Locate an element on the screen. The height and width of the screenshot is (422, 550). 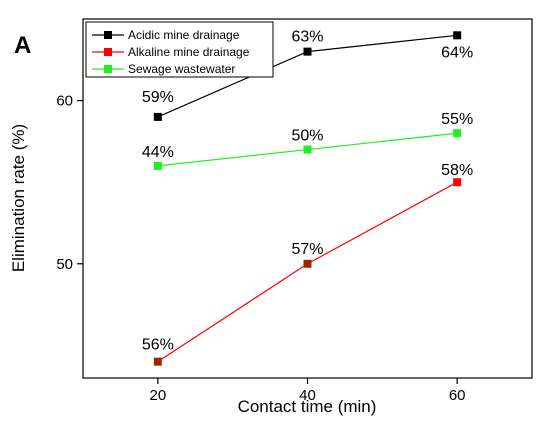
data-label: 59% is located at coordinates (158, 97).